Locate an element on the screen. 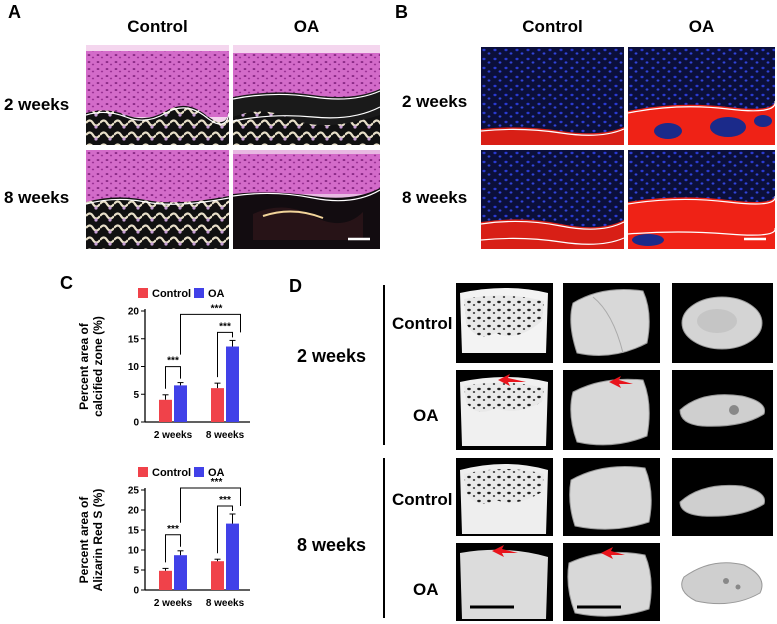 This screenshot has width=777, height=624. he-control-2wk-image is located at coordinates (157, 95).